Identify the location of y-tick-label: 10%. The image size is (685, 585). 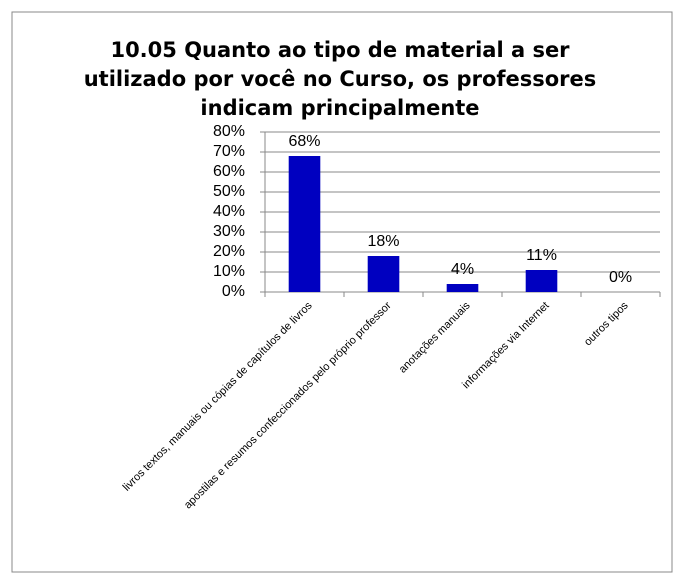
(229, 271).